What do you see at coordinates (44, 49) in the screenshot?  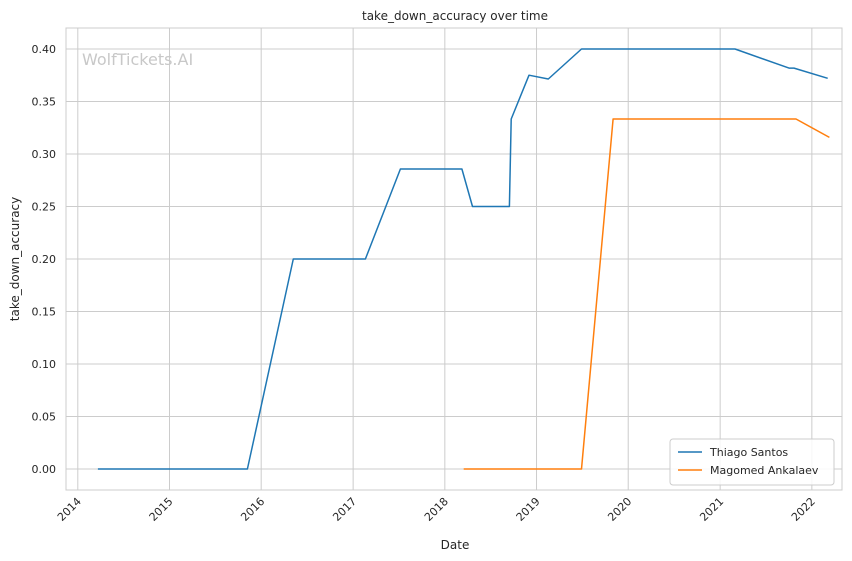 I see `y-tick-label: 0.40` at bounding box center [44, 49].